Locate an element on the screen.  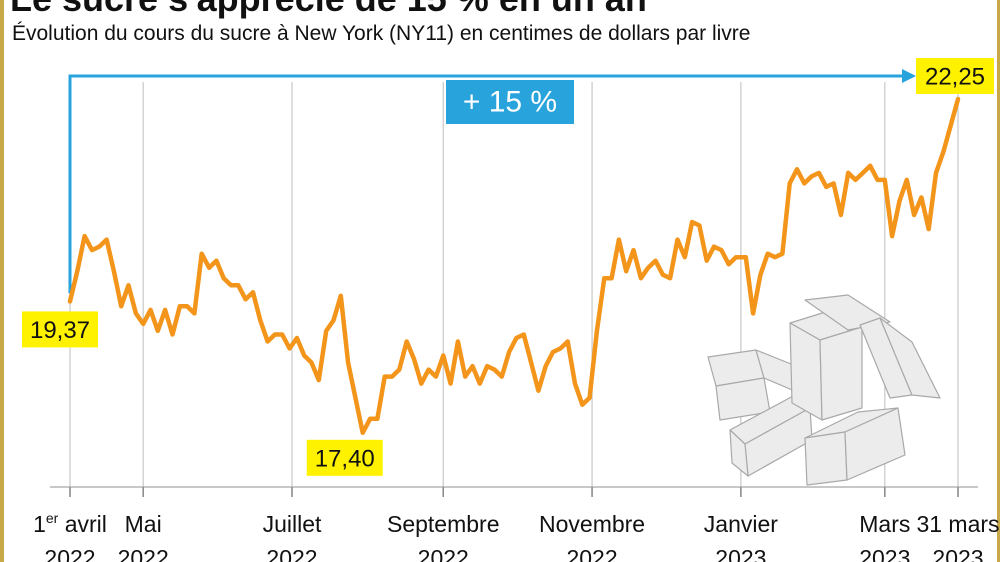
frame-right-border is located at coordinates (998, 281).